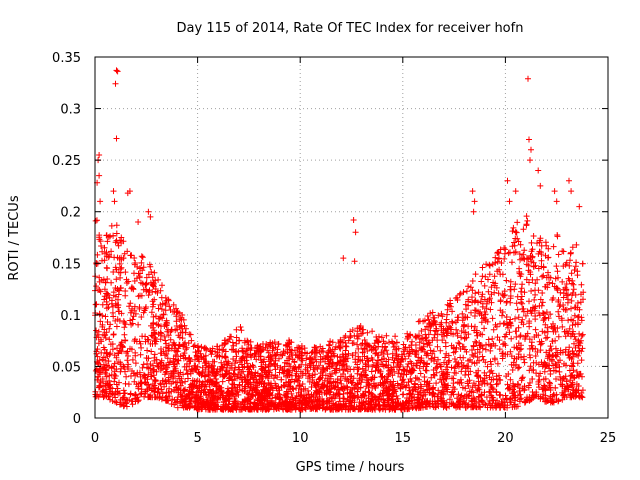 The width and height of the screenshot is (640, 480). I want to click on x-tick-label: 5, so click(197, 438).